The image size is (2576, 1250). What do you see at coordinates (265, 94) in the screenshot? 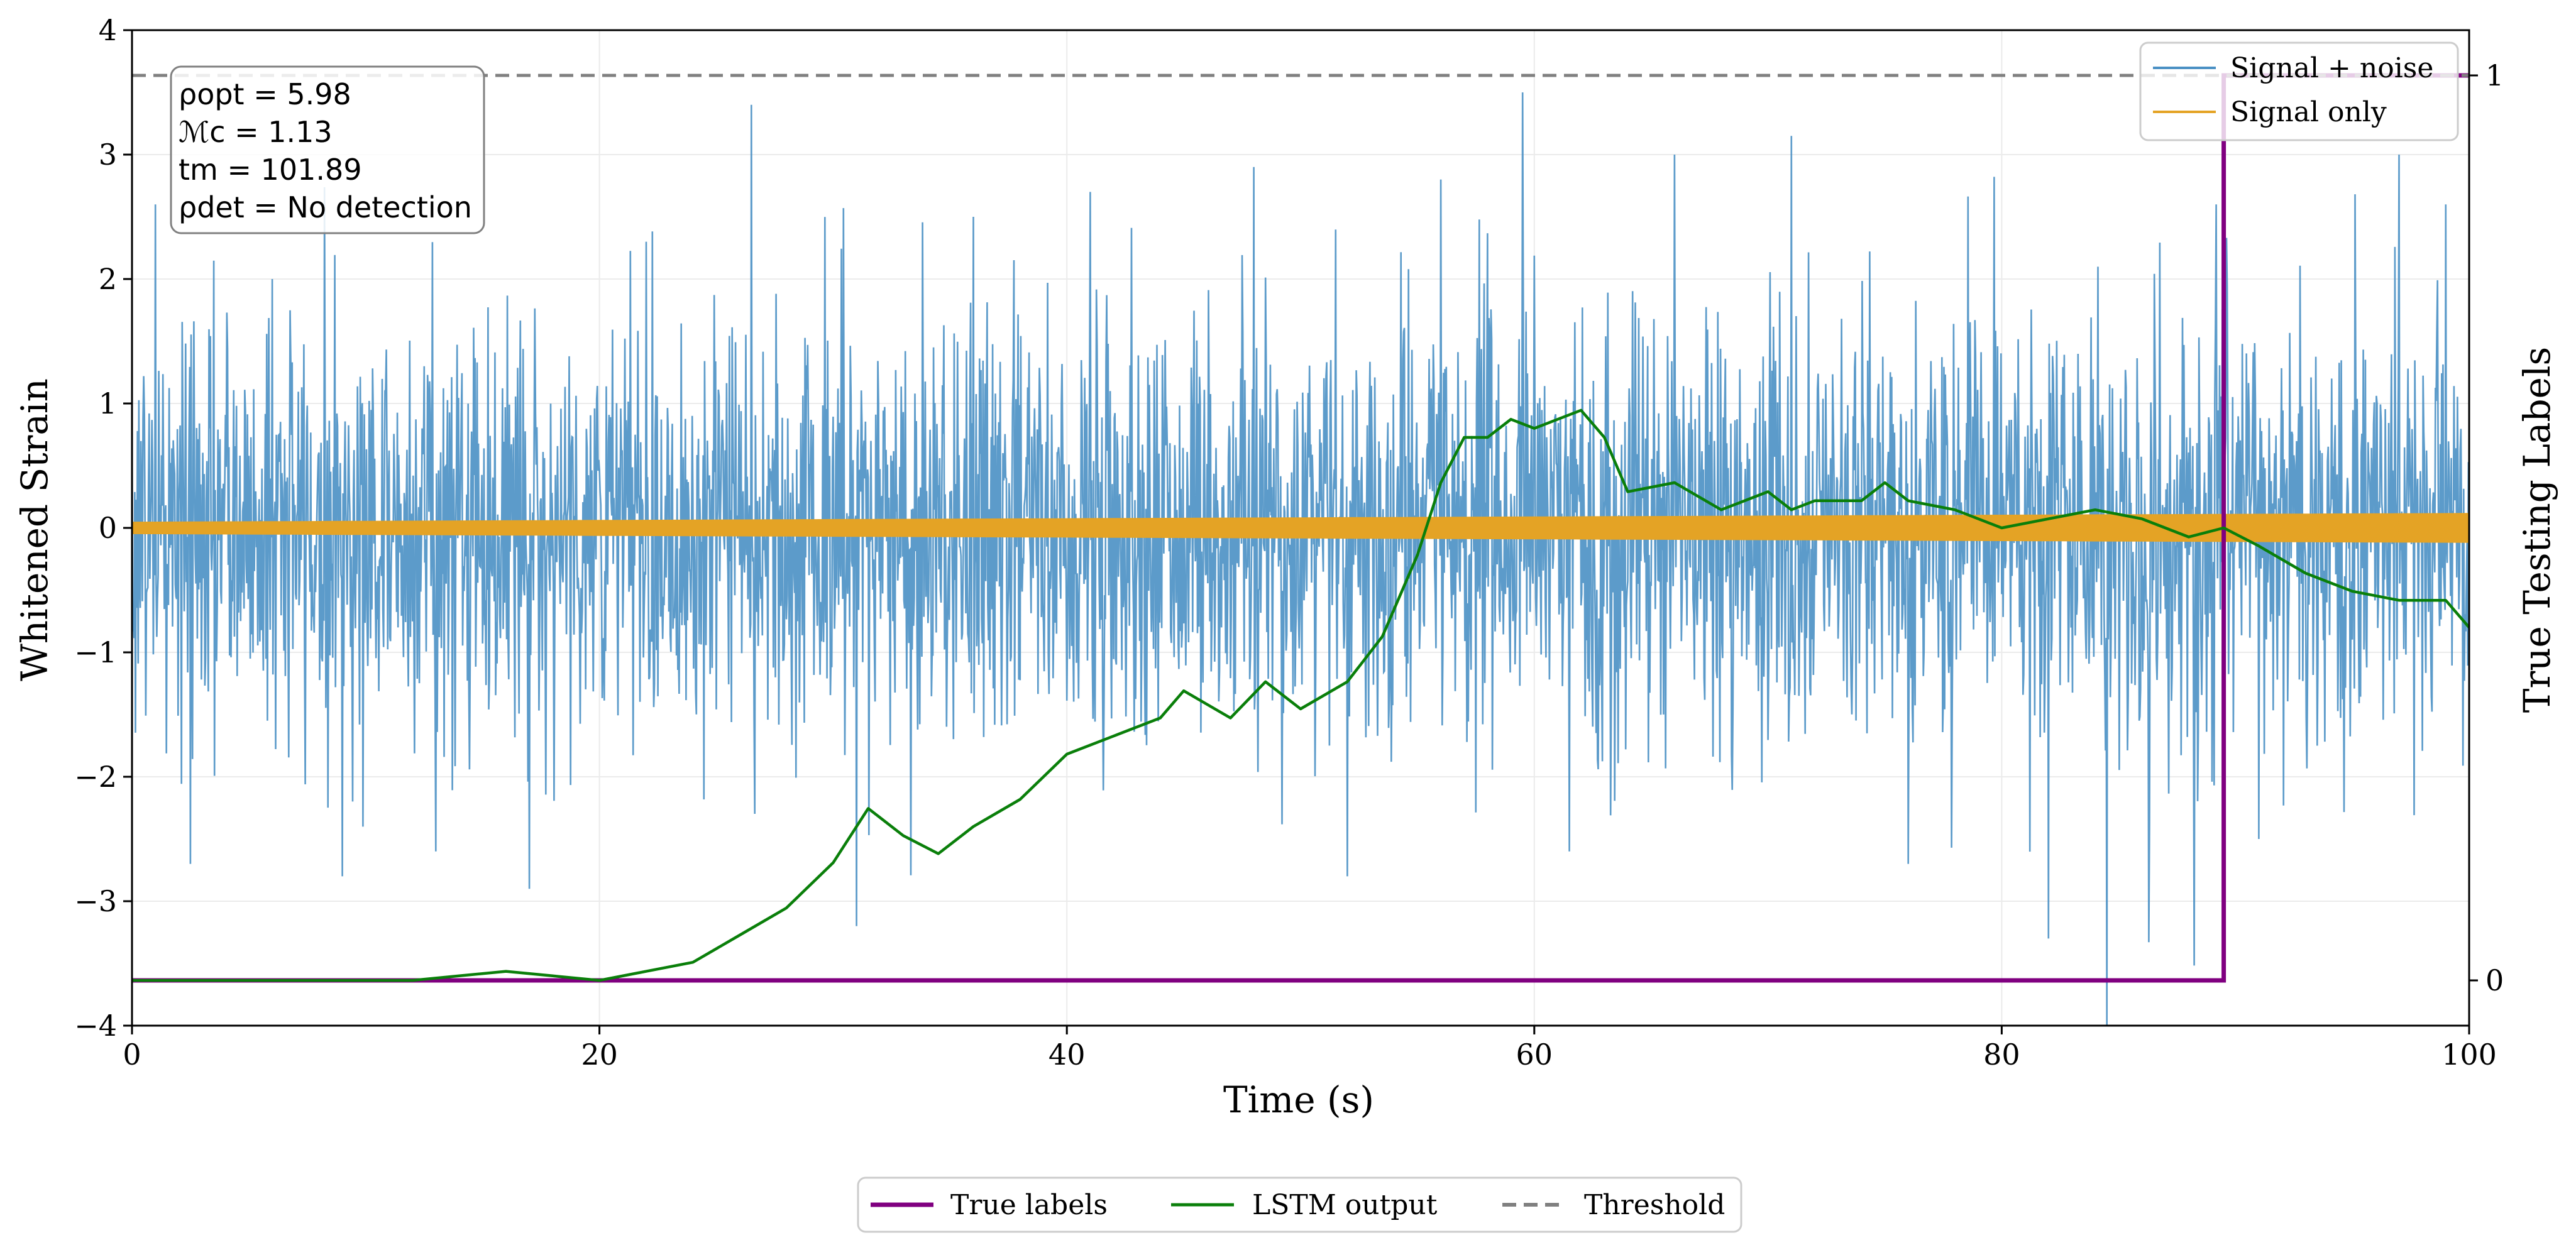
I see `annotation-rho-opt: ρopt = 5.98` at bounding box center [265, 94].